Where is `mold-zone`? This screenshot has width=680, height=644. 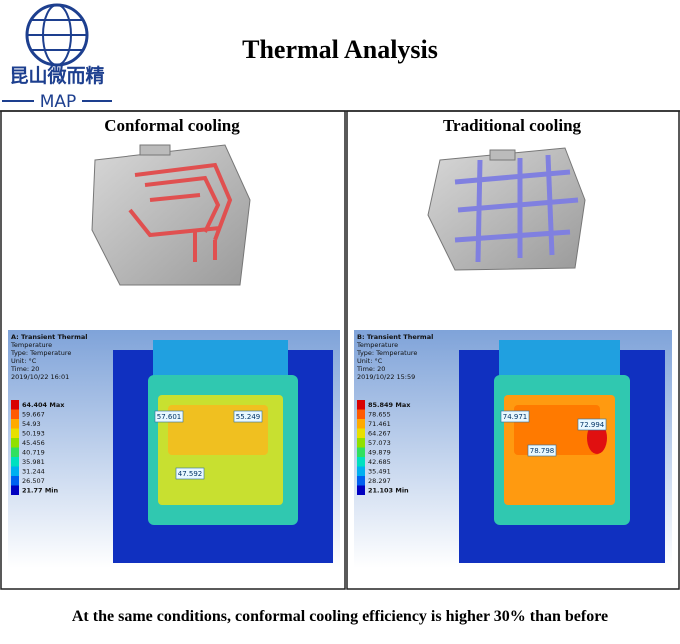 mold-zone is located at coordinates (557, 430).